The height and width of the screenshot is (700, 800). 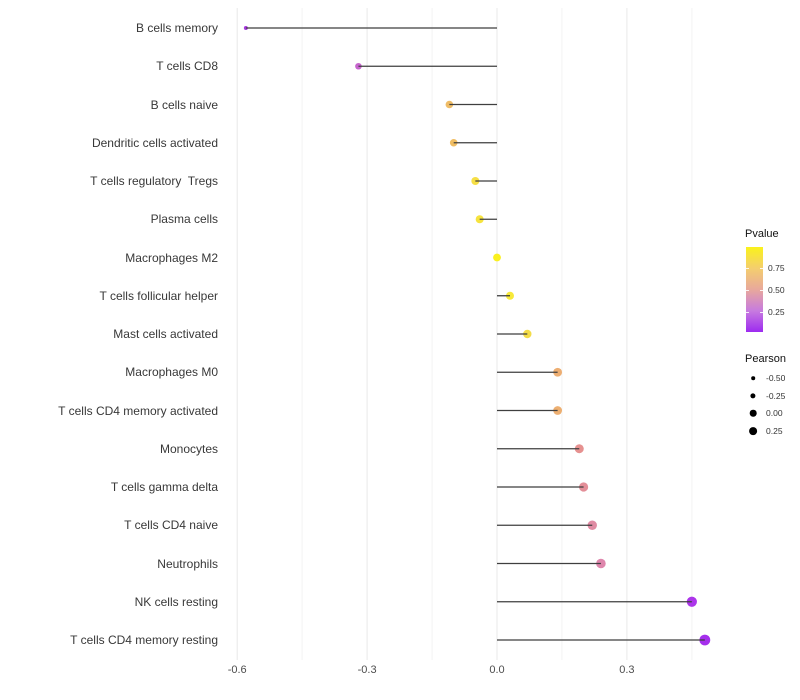 I want to click on x-tick-label: -0.3, so click(x=367, y=670).